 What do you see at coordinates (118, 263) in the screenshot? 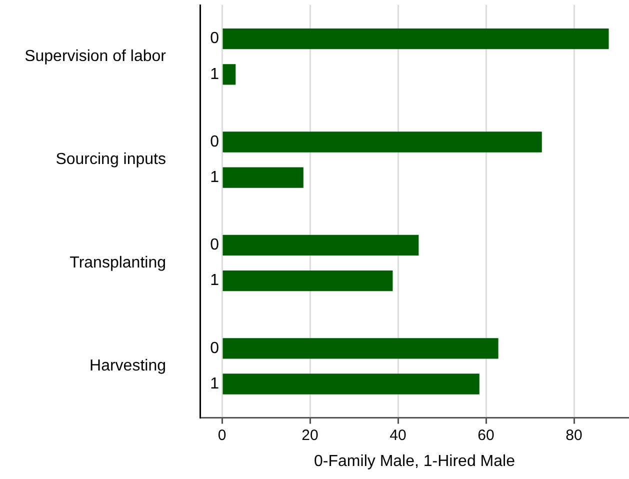
I see `y-tick-label: Transplanting` at bounding box center [118, 263].